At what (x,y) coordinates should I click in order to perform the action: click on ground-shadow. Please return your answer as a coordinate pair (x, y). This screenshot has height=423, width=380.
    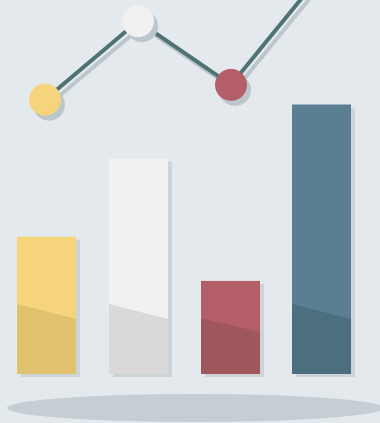
    Looking at the image, I should click on (193, 408).